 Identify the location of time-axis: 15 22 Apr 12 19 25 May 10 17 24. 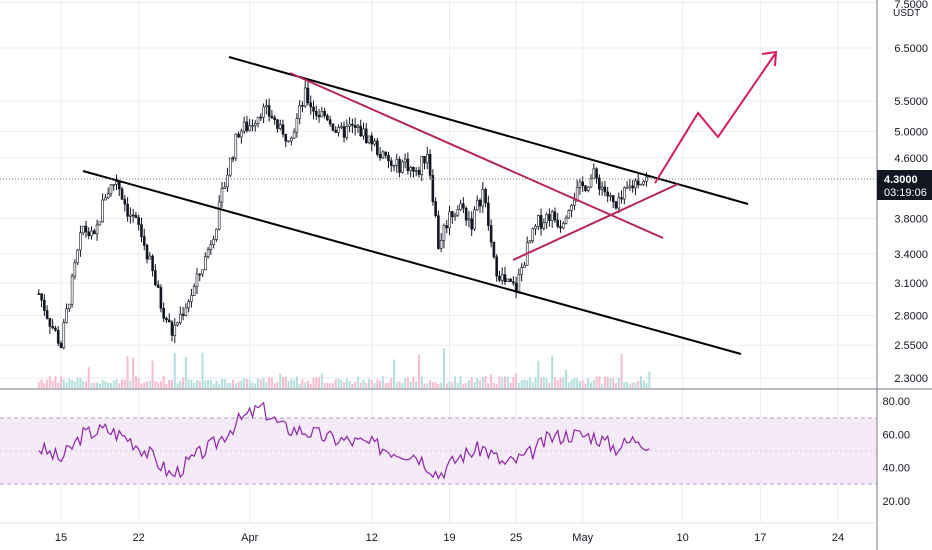
(449, 538).